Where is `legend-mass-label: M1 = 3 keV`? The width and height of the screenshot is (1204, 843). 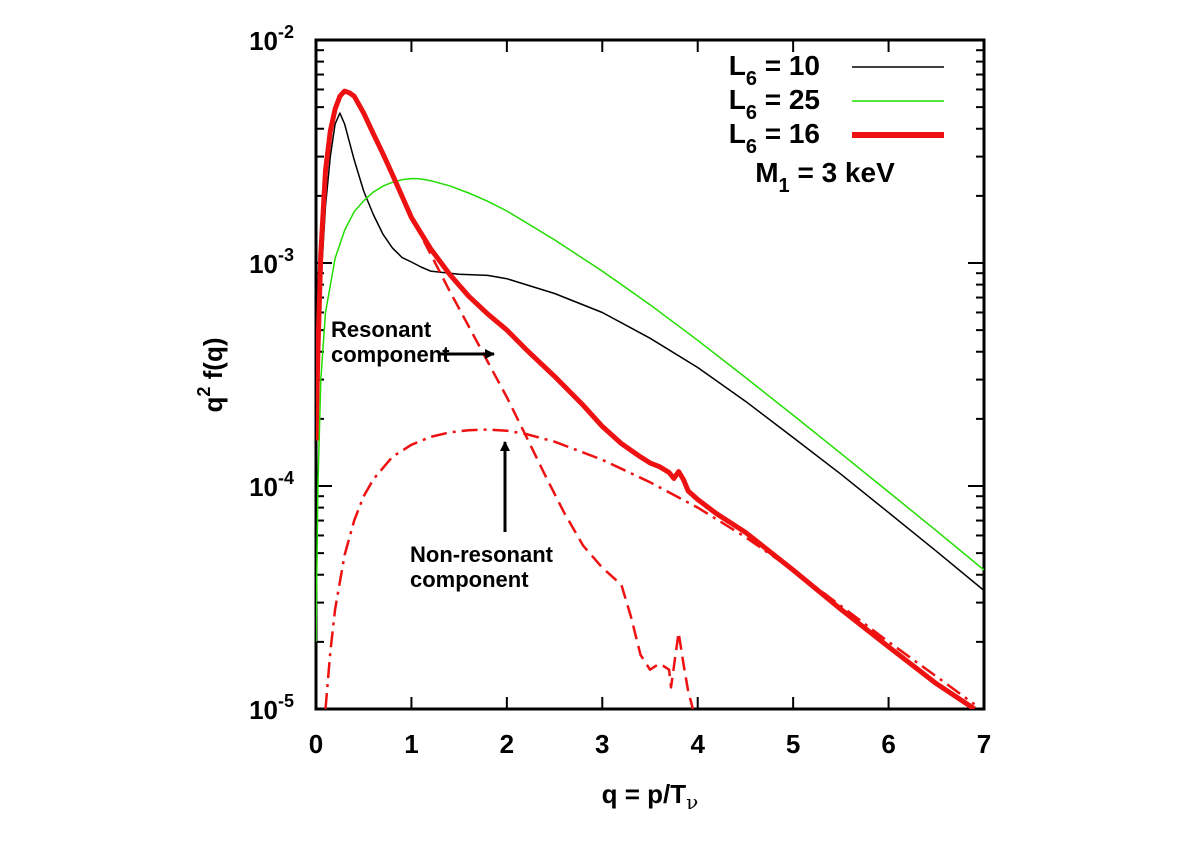
legend-mass-label: M1 = 3 keV is located at coordinates (825, 177).